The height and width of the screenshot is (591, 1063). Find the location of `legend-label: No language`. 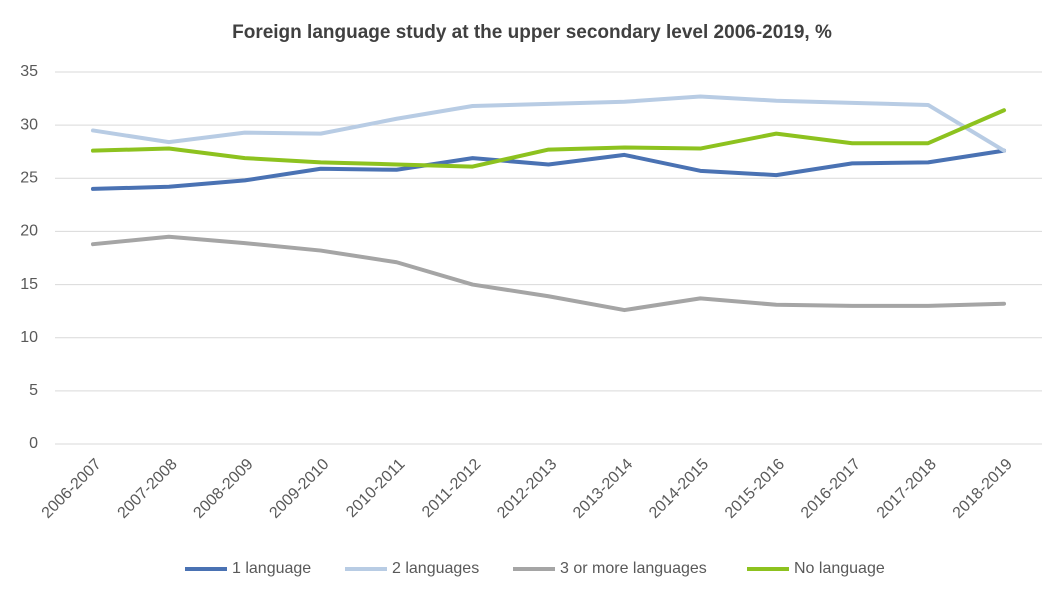

legend-label: No language is located at coordinates (839, 568).